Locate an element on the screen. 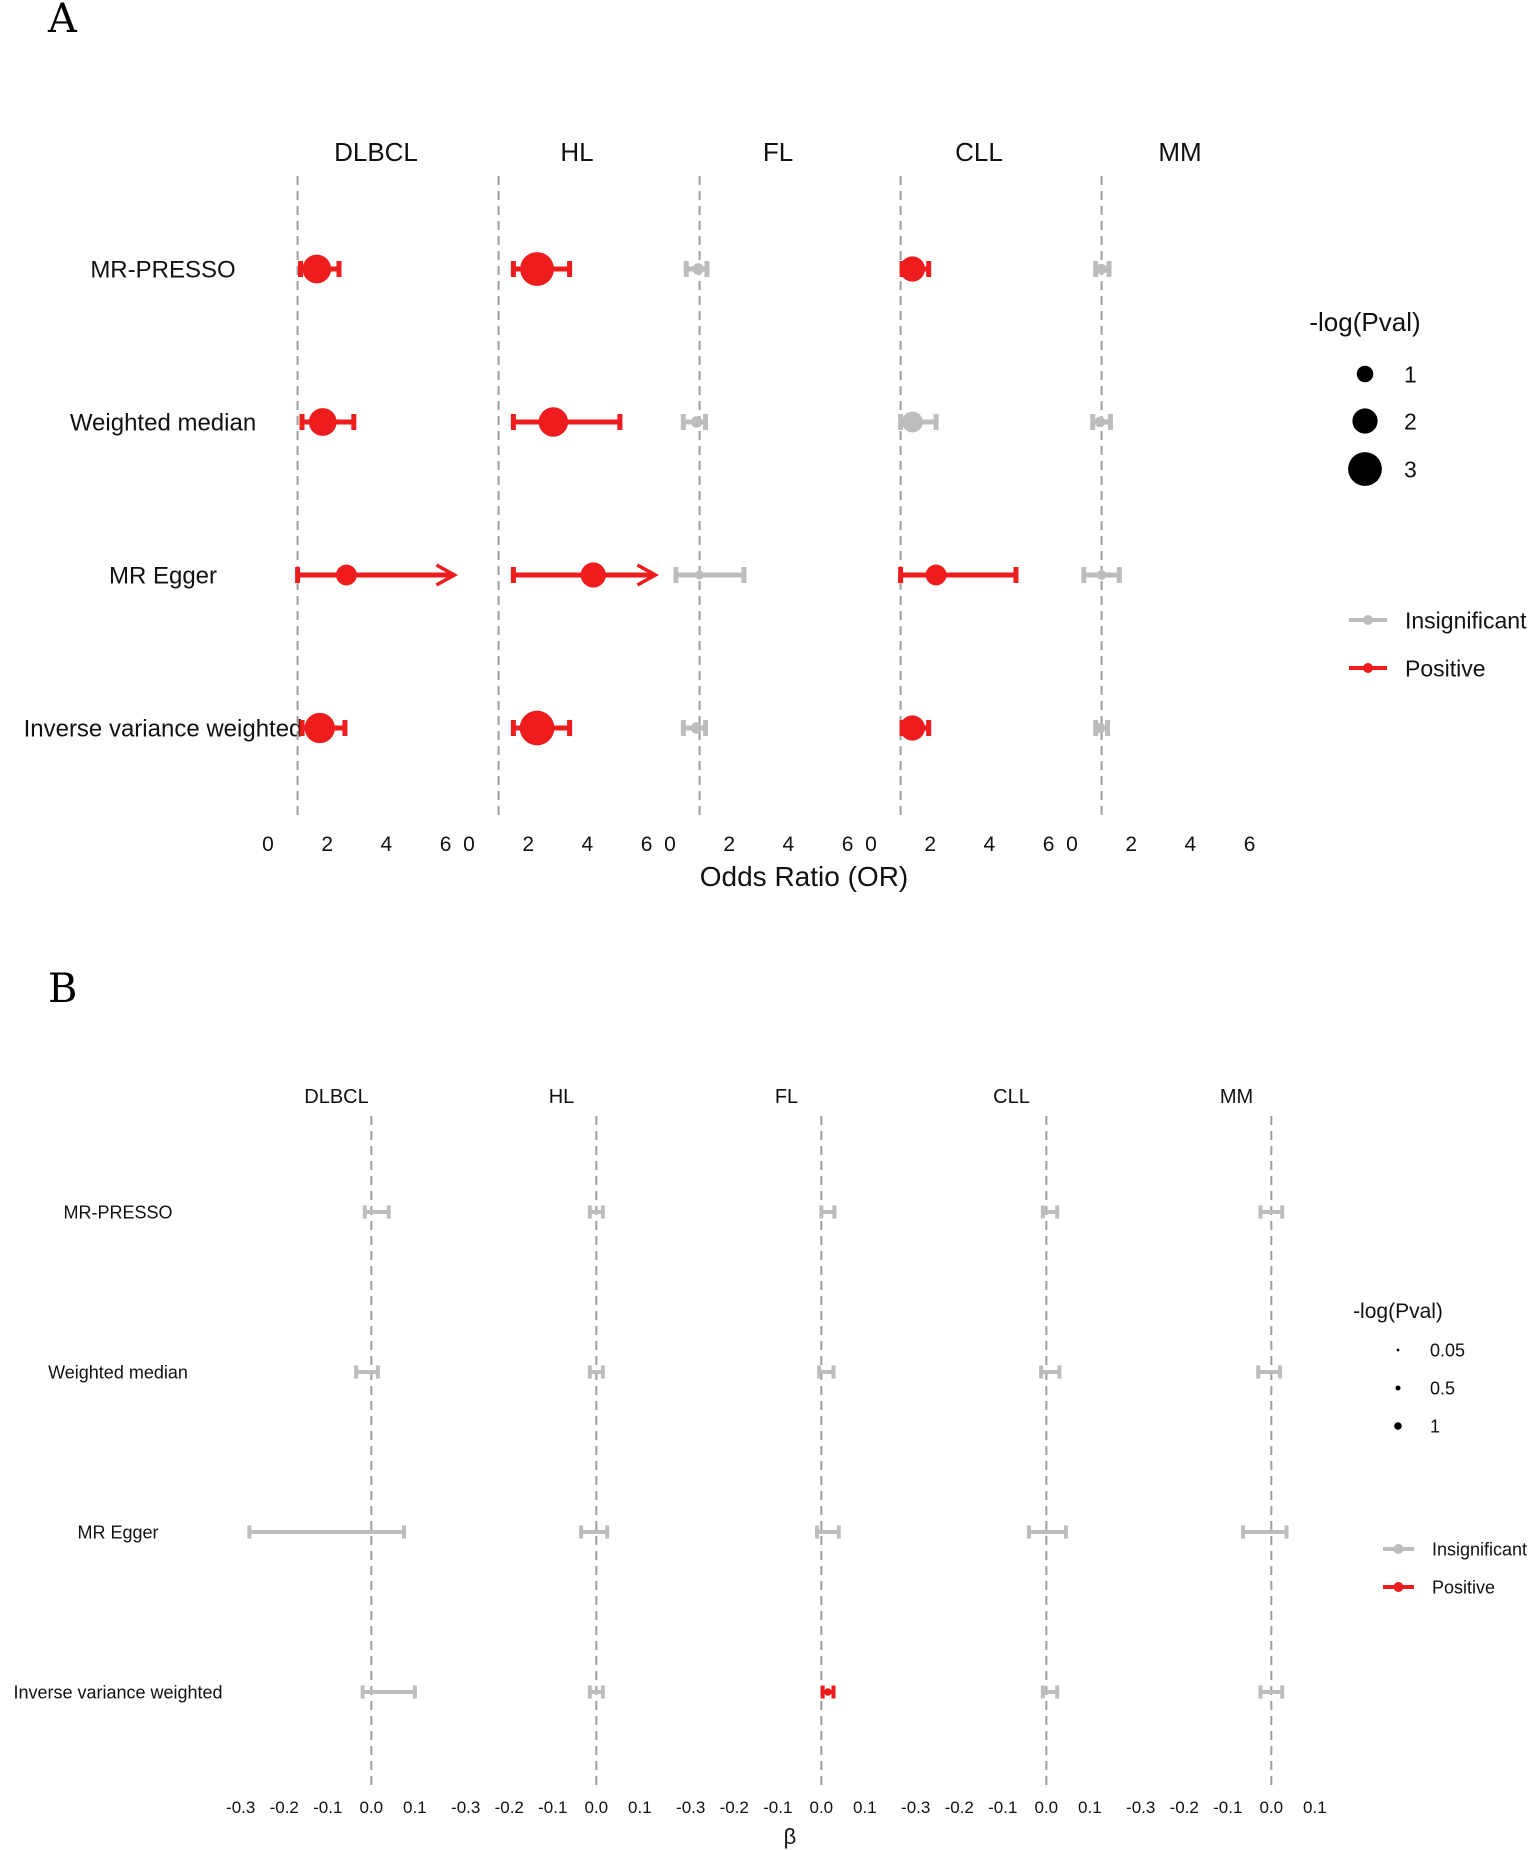 Image resolution: width=1535 pixels, height=1850 pixels. method-label: Inverse variance weighted is located at coordinates (163, 729).